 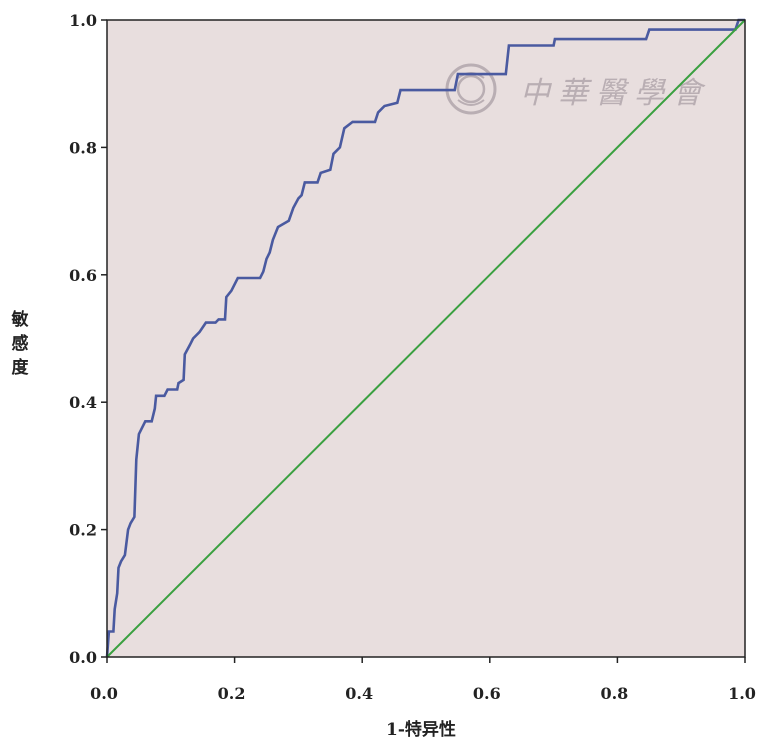 What do you see at coordinates (83, 20) in the screenshot?
I see `y-tick-label: 1.0` at bounding box center [83, 20].